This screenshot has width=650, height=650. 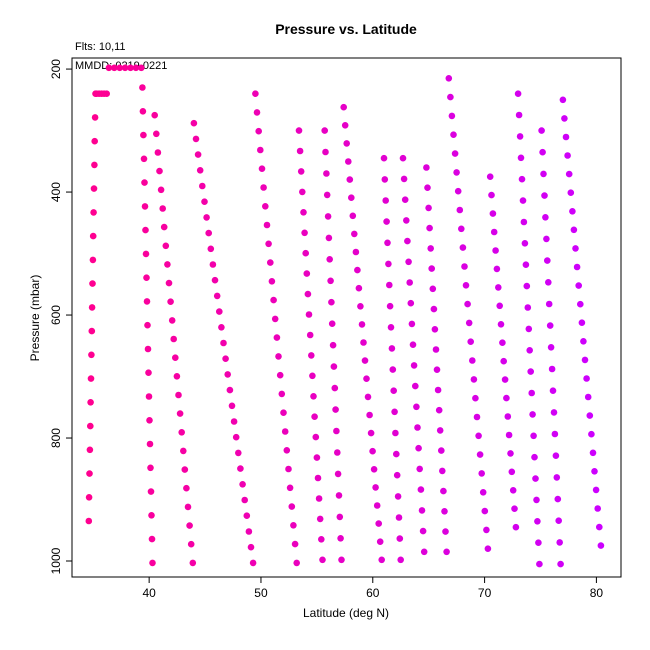 I want to click on y-axis: 200 400 600 800 1000, so click(x=60, y=316).